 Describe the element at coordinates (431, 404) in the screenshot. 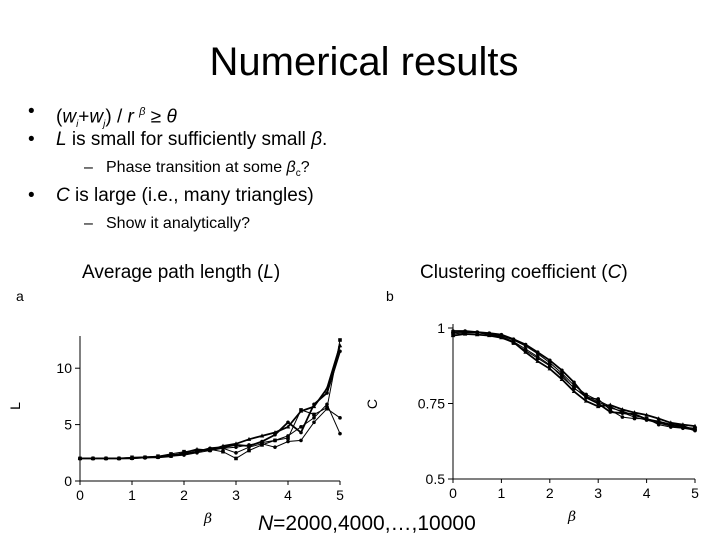

I see `chart-b-y-tick-label: 0.75` at that location.